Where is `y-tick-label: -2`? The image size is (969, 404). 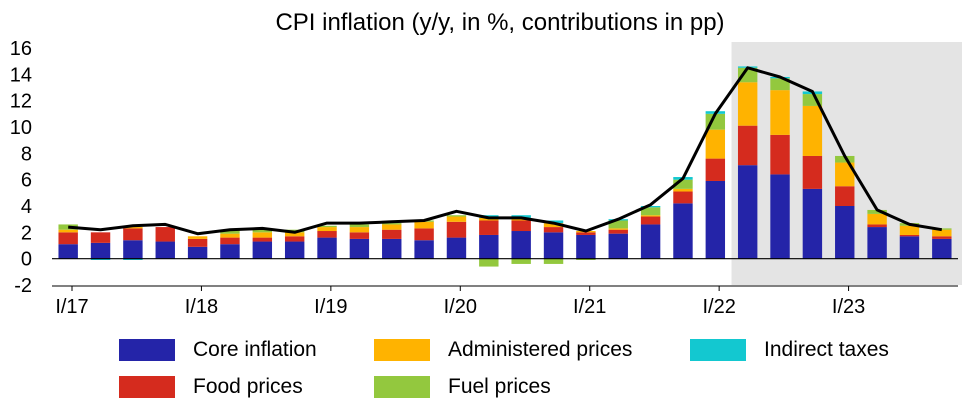 y-tick-label: -2 is located at coordinates (23, 286).